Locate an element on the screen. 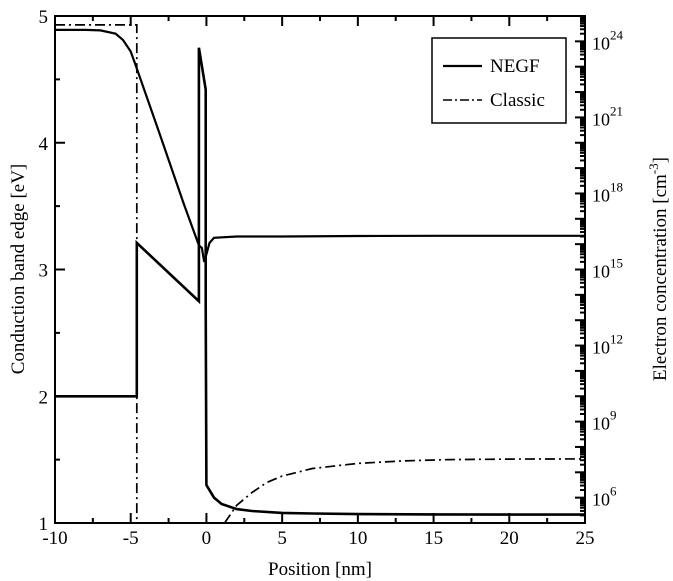 This screenshot has height=581, width=673. x-tick-label: 10 is located at coordinates (357, 538).